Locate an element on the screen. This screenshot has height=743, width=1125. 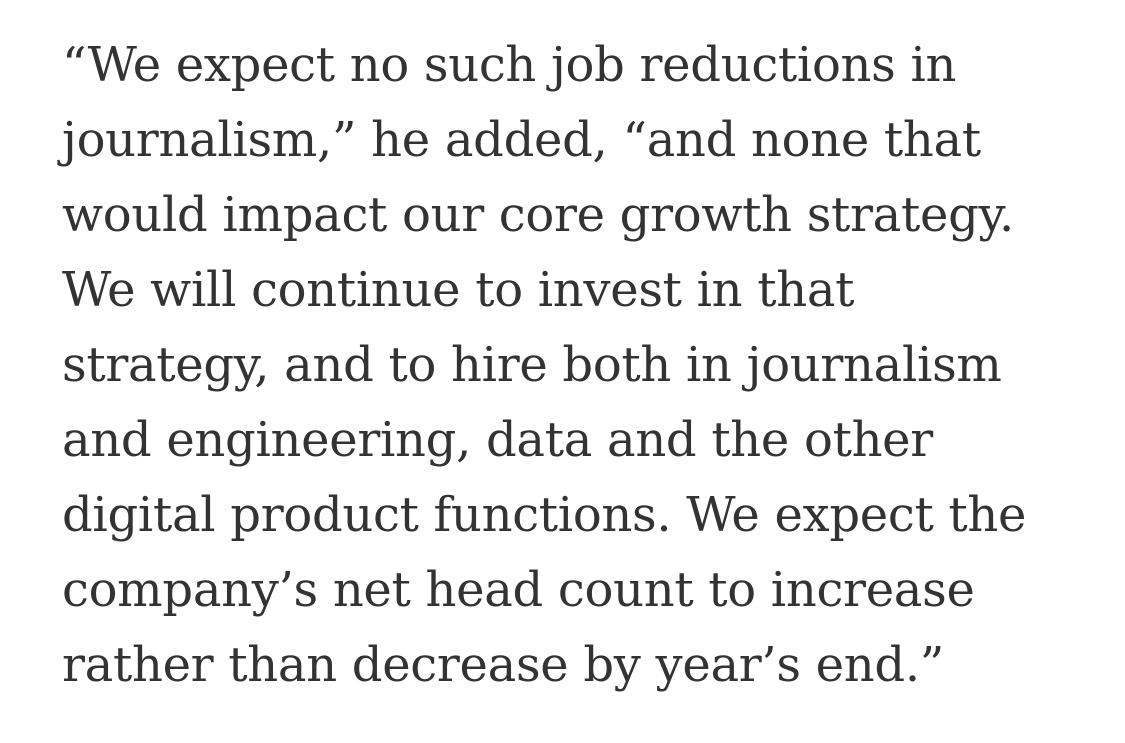
paragraph-line-5: strategy, and to hire both in journalism is located at coordinates (532, 365).